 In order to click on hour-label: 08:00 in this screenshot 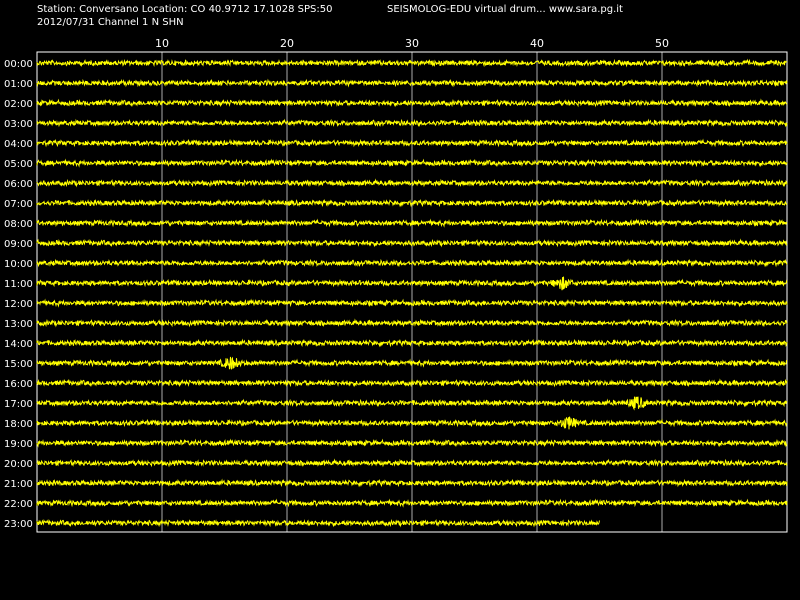, I will do `click(18, 224)`.